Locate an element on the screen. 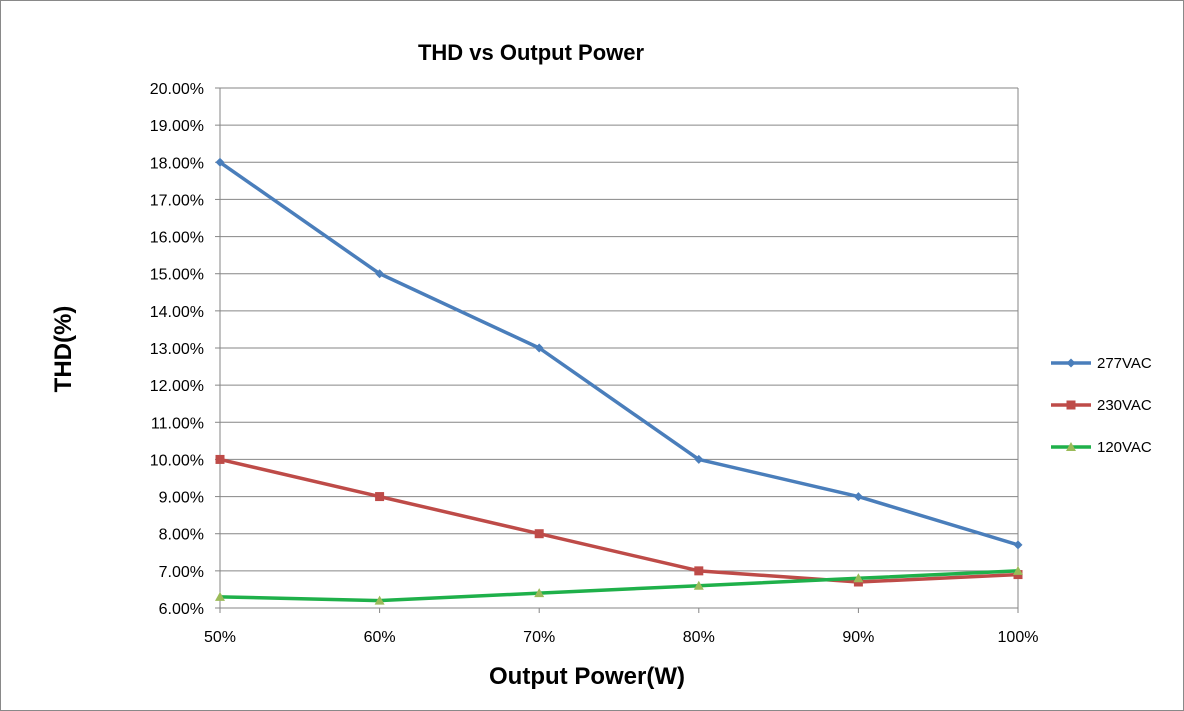 The image size is (1184, 711). y-tick-label: 19.00% is located at coordinates (177, 126).